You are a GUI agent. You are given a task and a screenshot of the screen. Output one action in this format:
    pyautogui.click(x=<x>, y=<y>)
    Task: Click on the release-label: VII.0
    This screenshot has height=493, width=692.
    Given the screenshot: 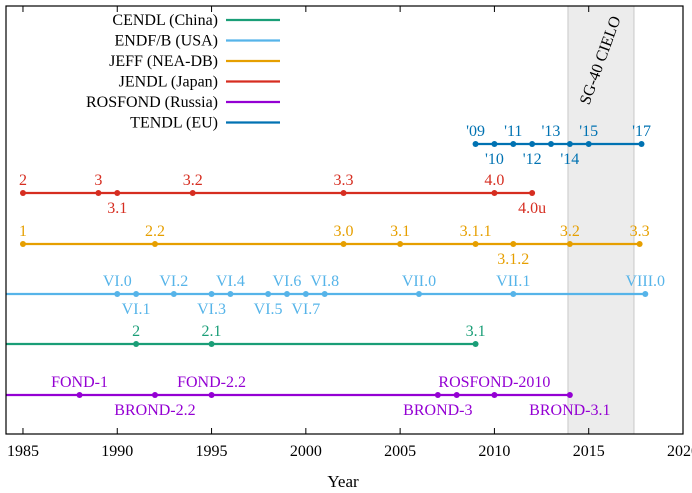 What is the action you would take?
    pyautogui.click(x=419, y=281)
    